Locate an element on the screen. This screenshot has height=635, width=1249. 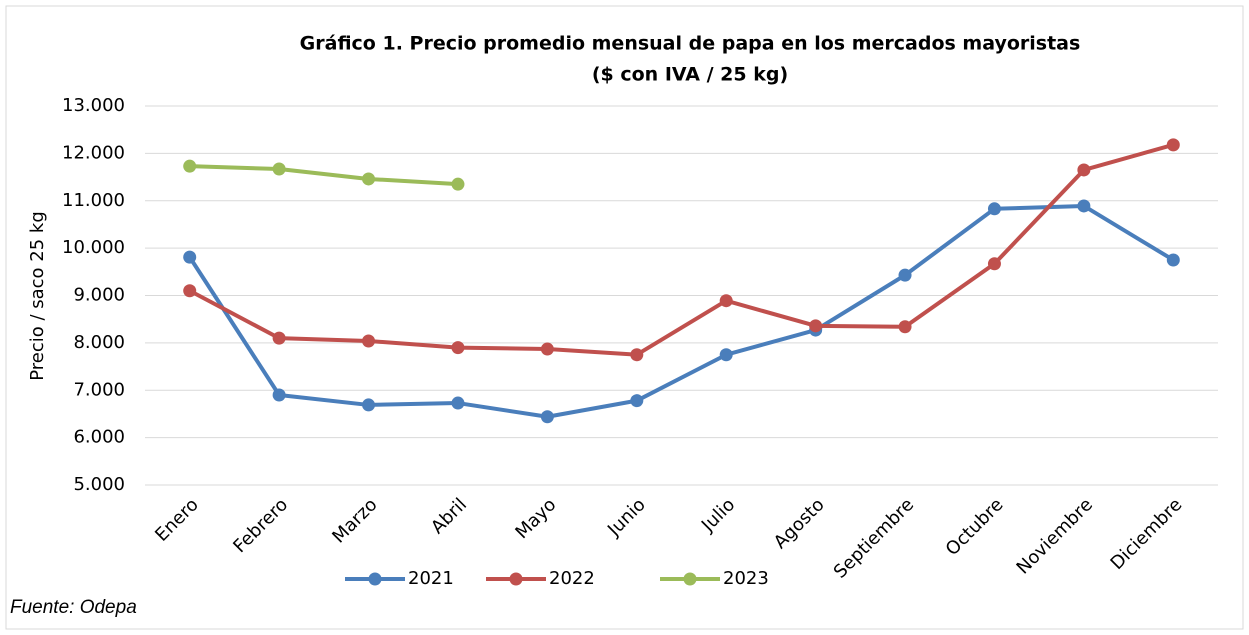
y-tick-label: 11.000 is located at coordinates (93, 200).